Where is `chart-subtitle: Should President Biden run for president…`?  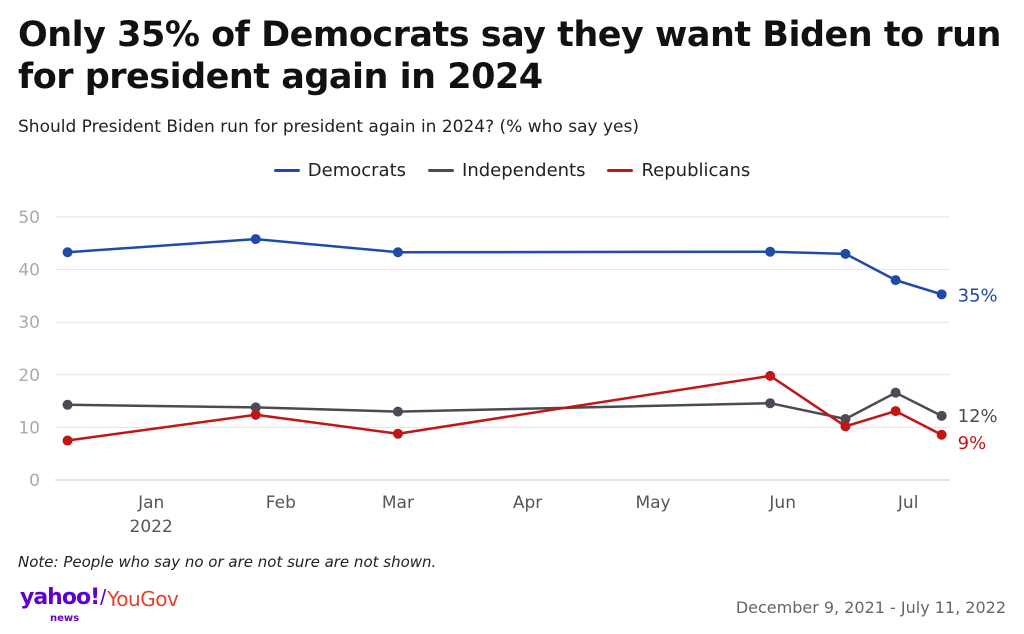 chart-subtitle: Should President Biden run for president… is located at coordinates (328, 127).